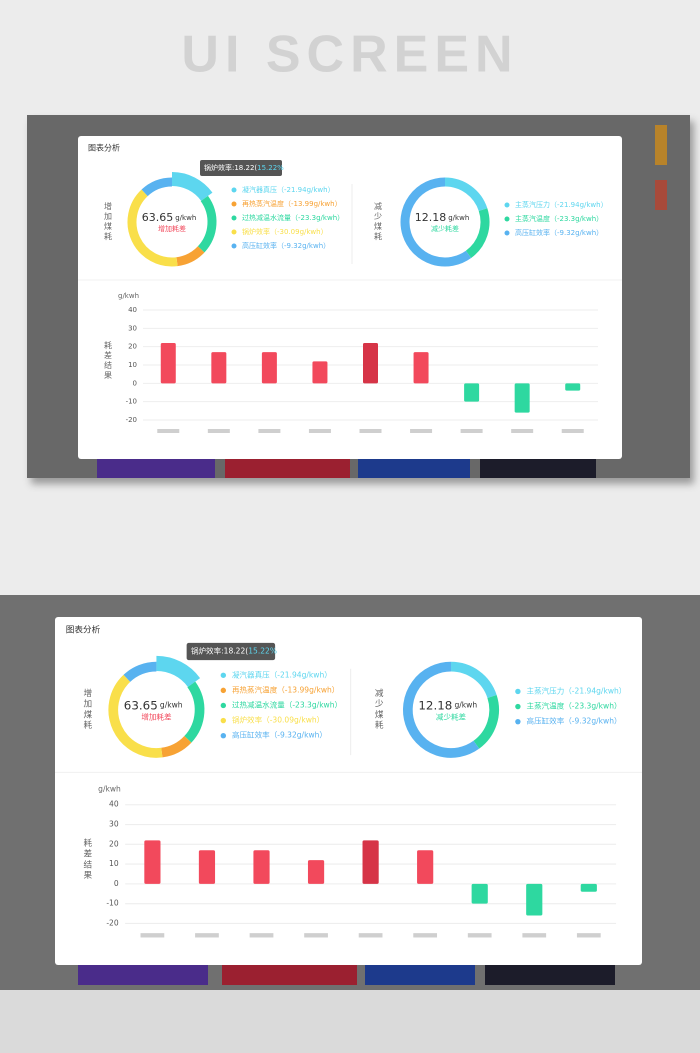 Image resolution: width=700 pixels, height=1053 pixels. I want to click on center-label: 增加耗差, so click(156, 716).